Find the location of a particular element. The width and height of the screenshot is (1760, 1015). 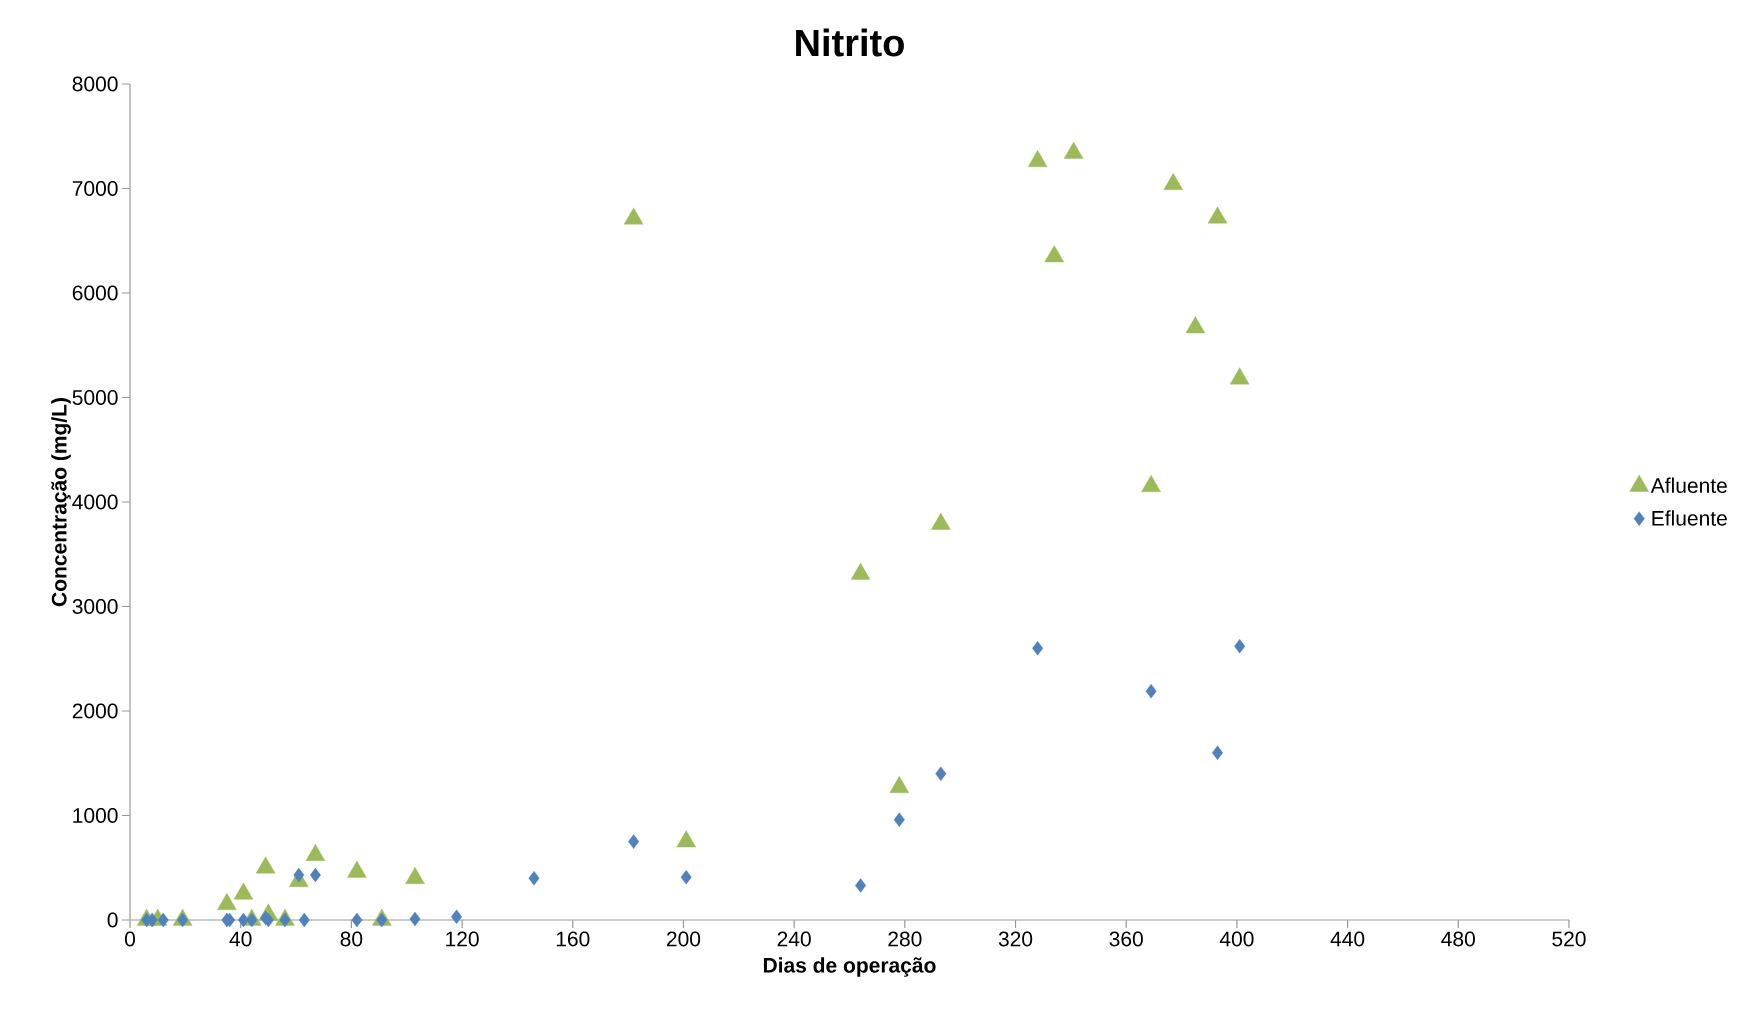

y-tick-label: 8000 is located at coordinates (95, 84).